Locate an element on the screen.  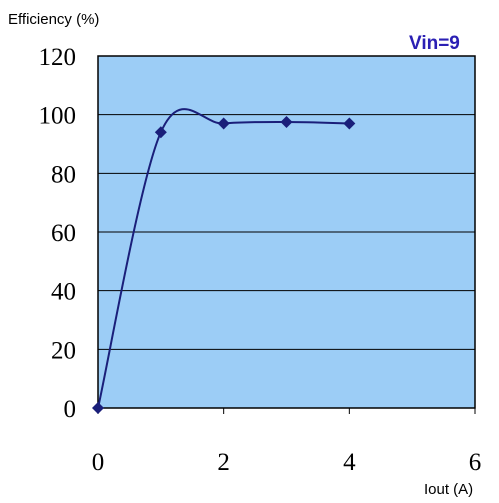
x-tick-labels: 0 2 4 6 is located at coordinates (287, 442).